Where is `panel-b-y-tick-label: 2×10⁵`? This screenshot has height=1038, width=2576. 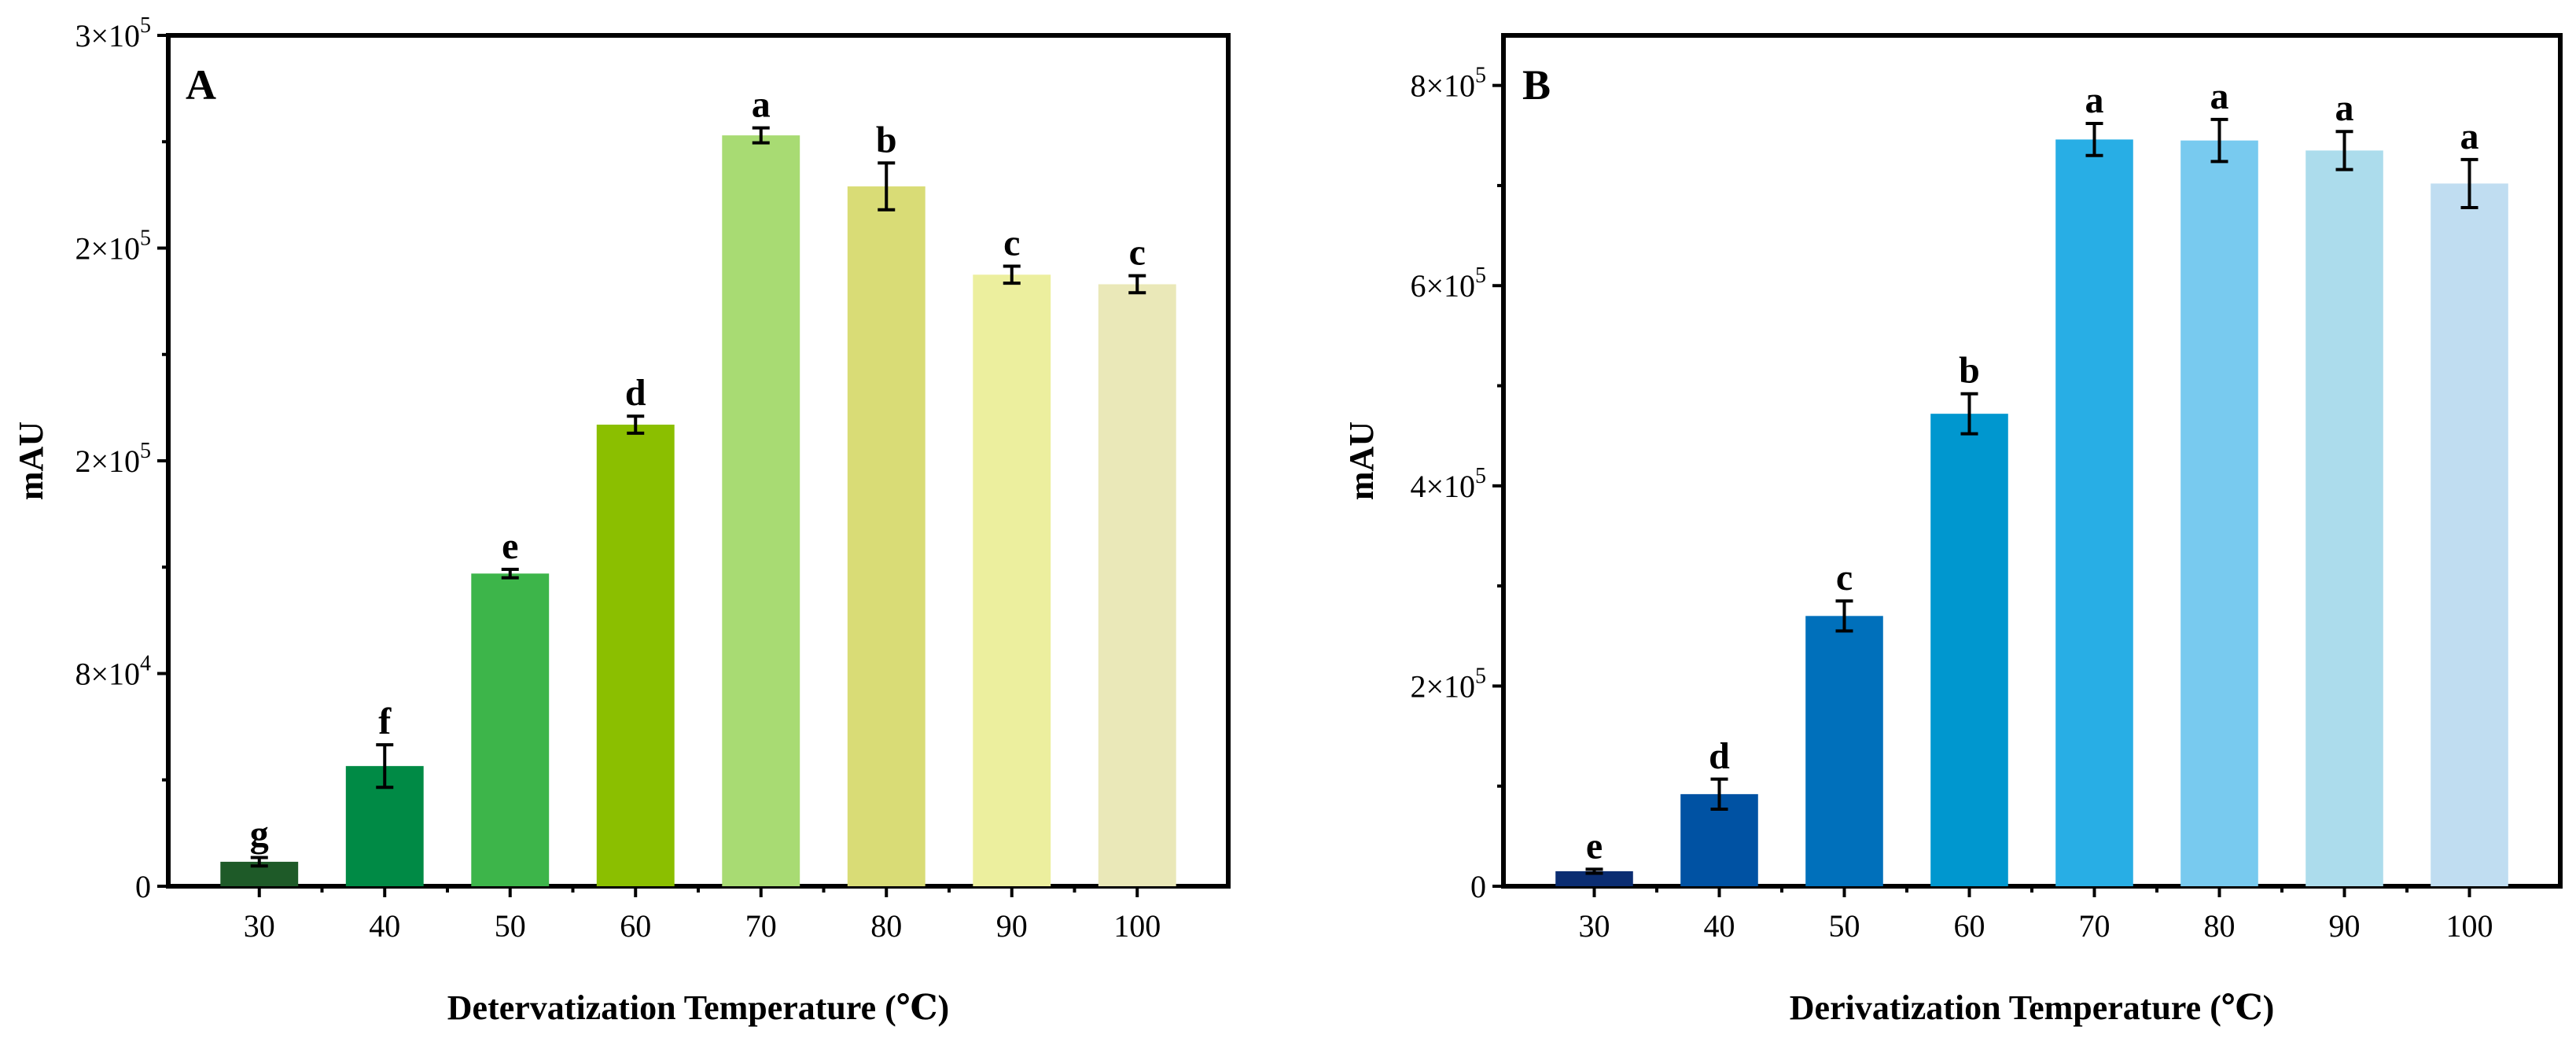
panel-b-y-tick-label: 2×10⁵ is located at coordinates (1448, 684).